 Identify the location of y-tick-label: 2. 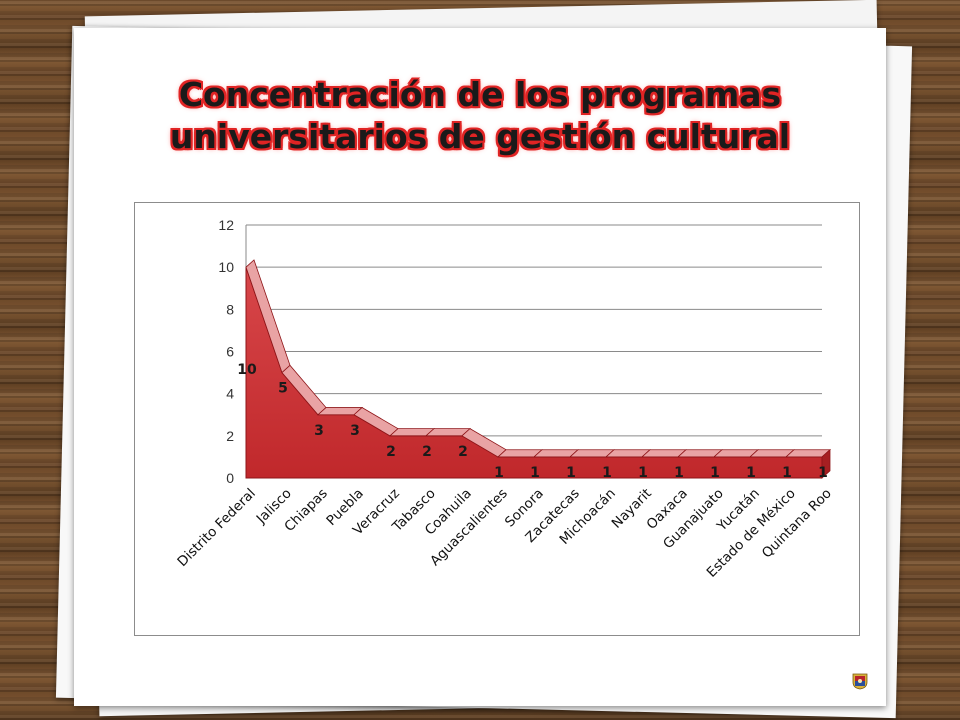
(230, 436).